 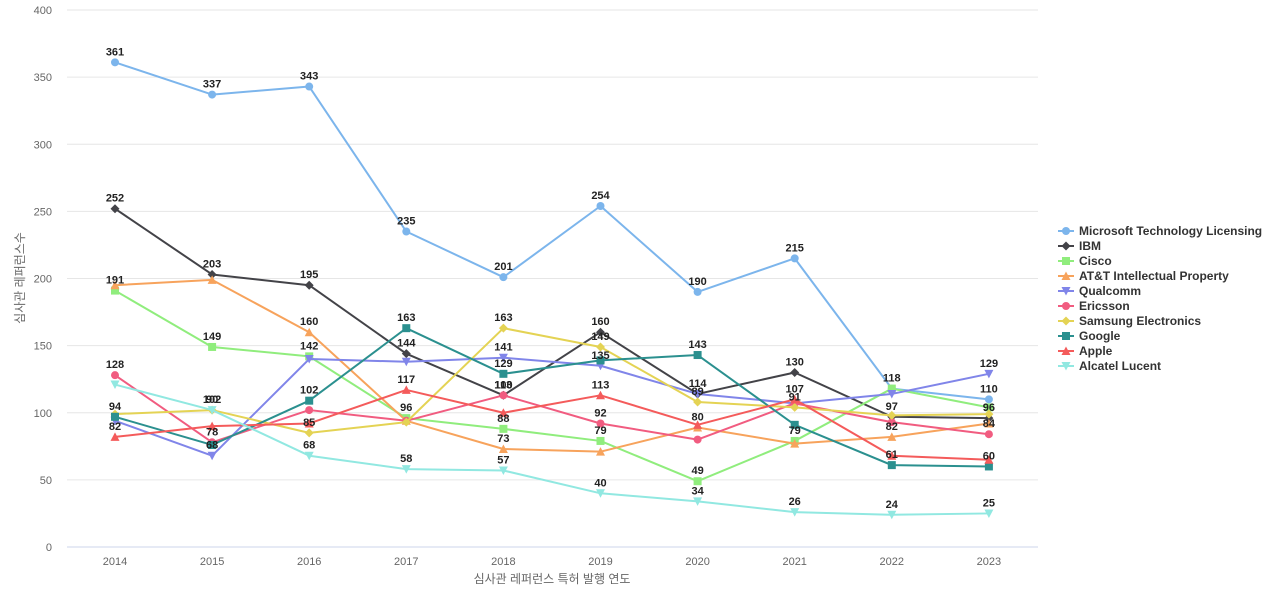 I want to click on data-label: 100, so click(x=503, y=385).